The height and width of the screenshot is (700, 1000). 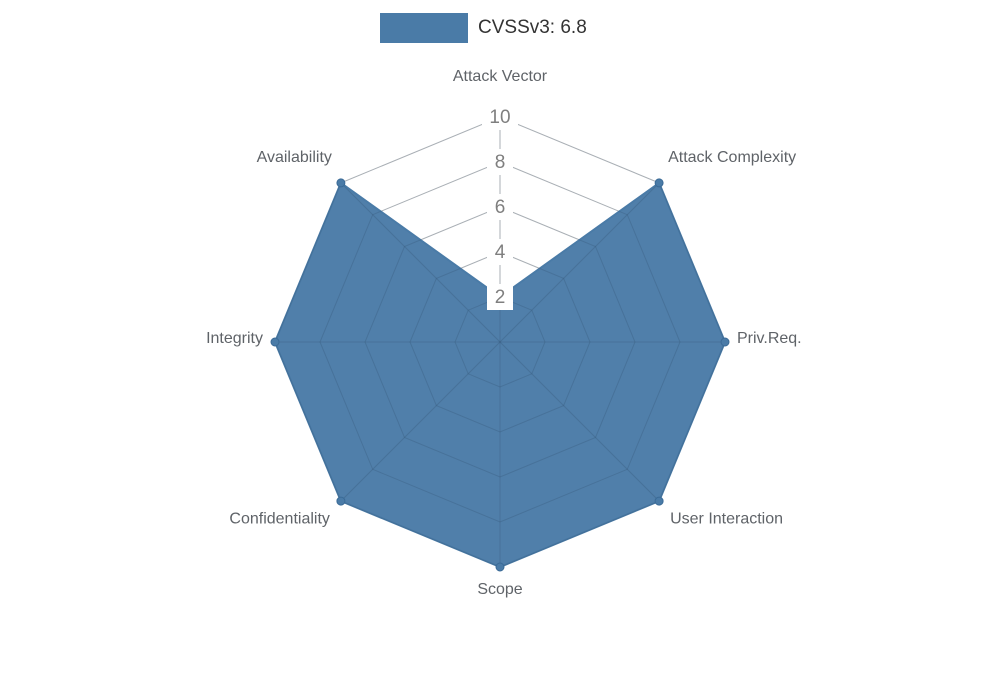 I want to click on category-label: Availability, so click(x=294, y=157).